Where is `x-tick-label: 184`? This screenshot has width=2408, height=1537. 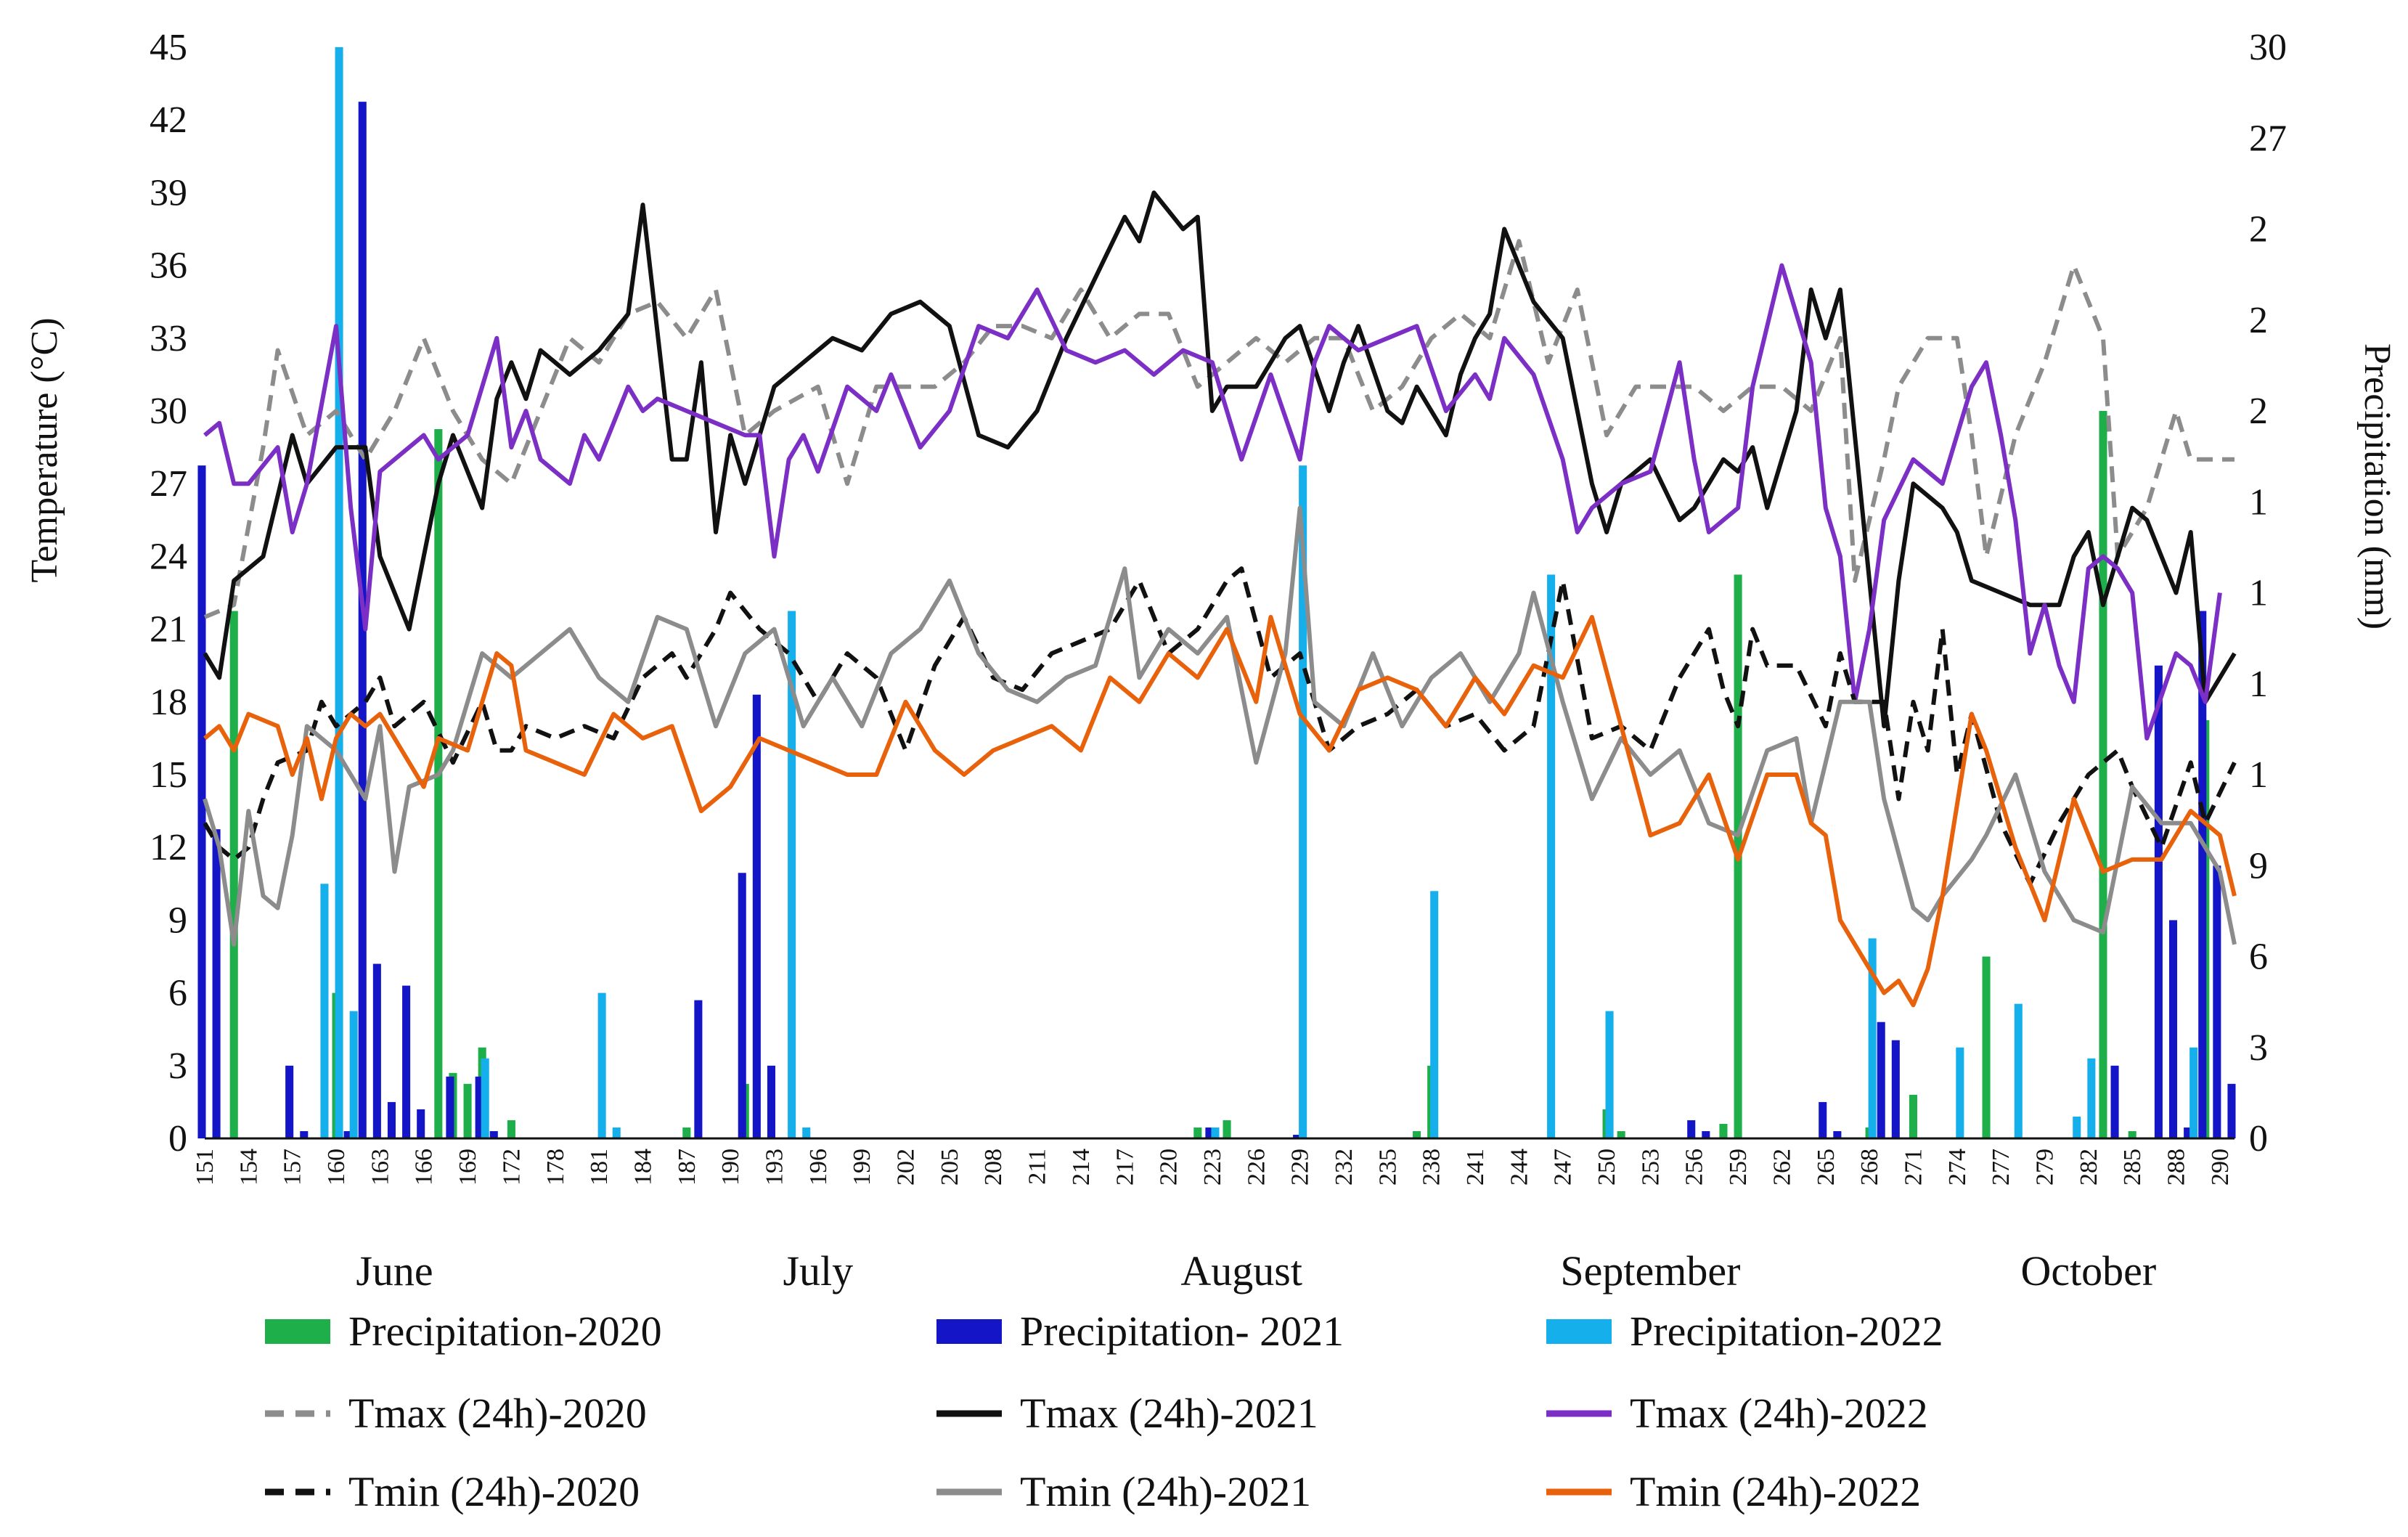 x-tick-label: 184 is located at coordinates (642, 1167).